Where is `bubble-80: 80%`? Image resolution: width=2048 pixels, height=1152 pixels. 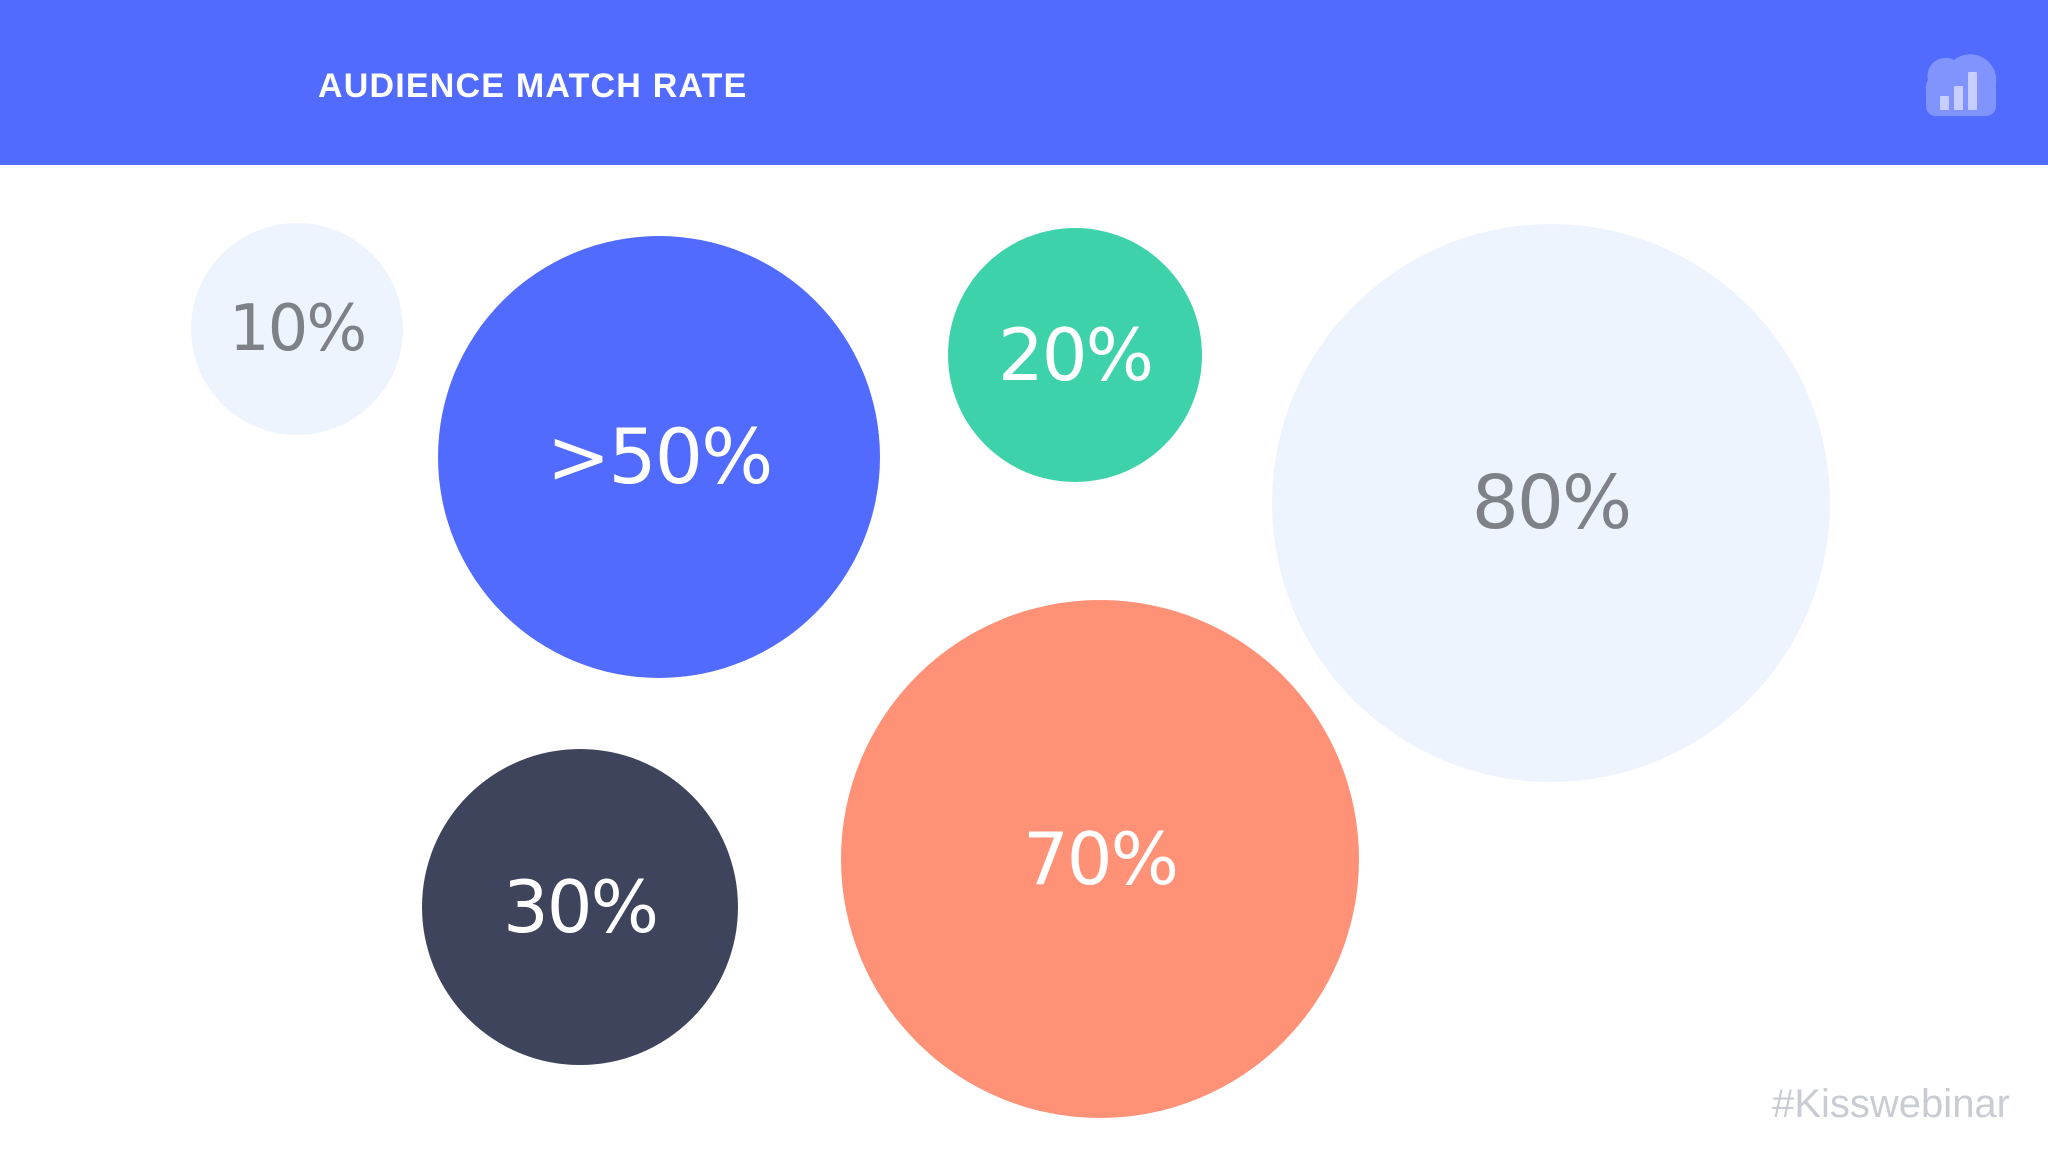 bubble-80: 80% is located at coordinates (1551, 503).